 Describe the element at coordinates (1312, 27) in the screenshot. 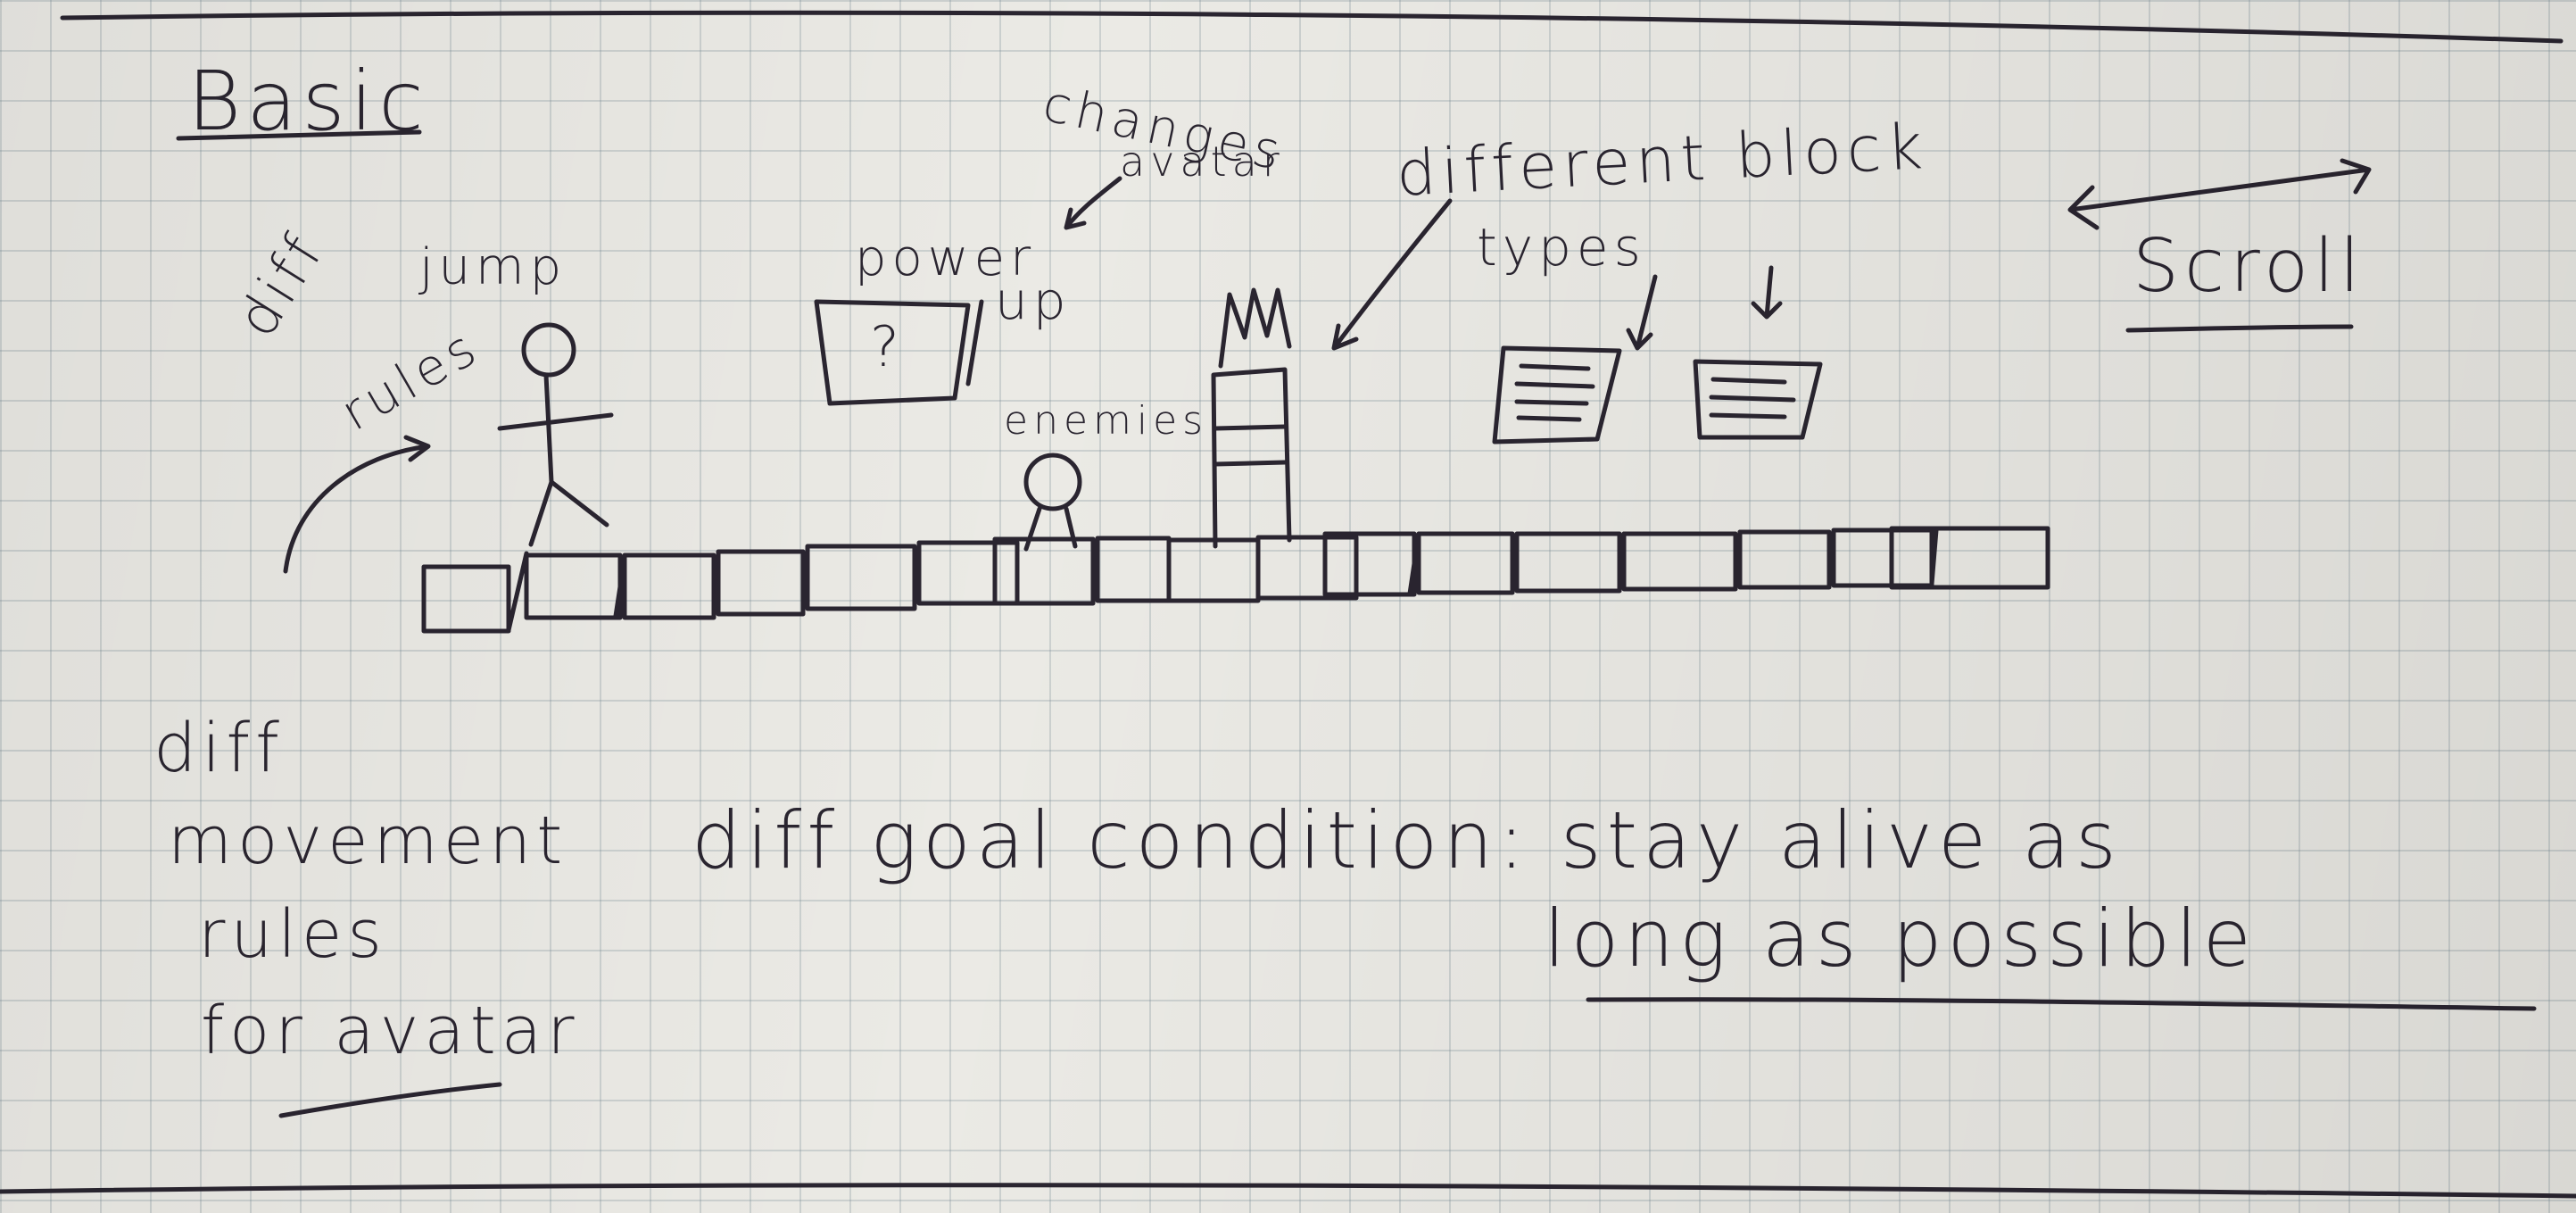

I see `top-edge-line` at that location.